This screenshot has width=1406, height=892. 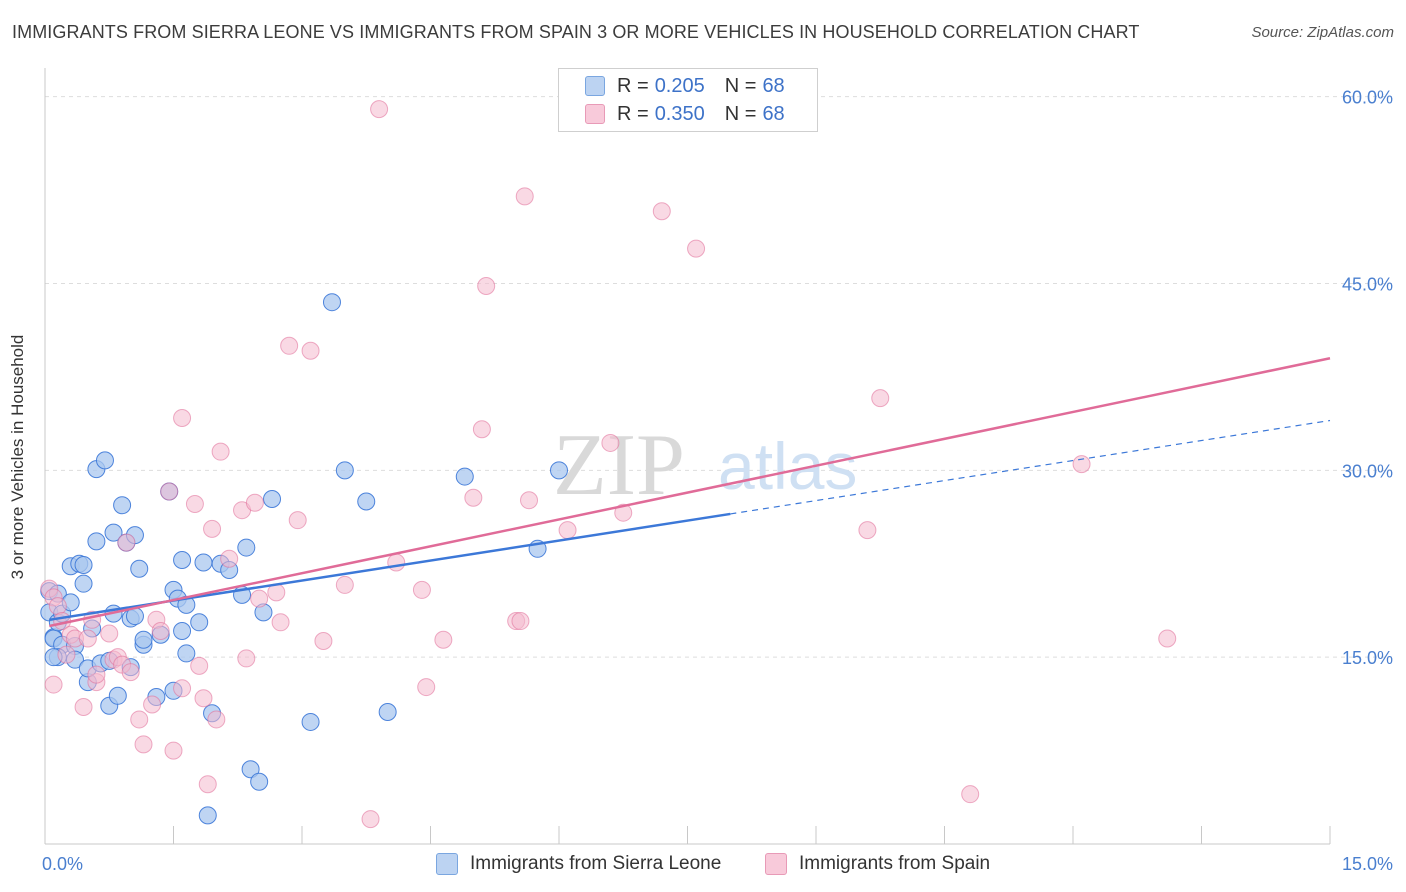 What do you see at coordinates (787, 466) in the screenshot?
I see `watermark-atlas: atlas` at bounding box center [787, 466].